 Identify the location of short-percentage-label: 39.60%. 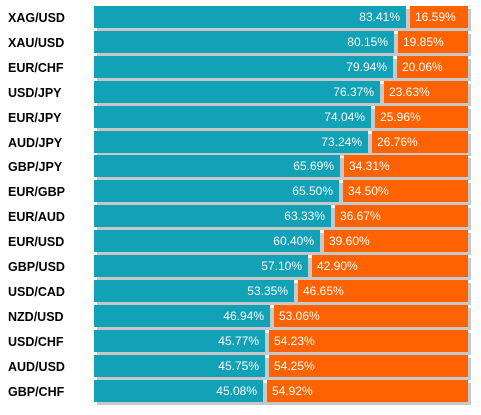
(349, 241).